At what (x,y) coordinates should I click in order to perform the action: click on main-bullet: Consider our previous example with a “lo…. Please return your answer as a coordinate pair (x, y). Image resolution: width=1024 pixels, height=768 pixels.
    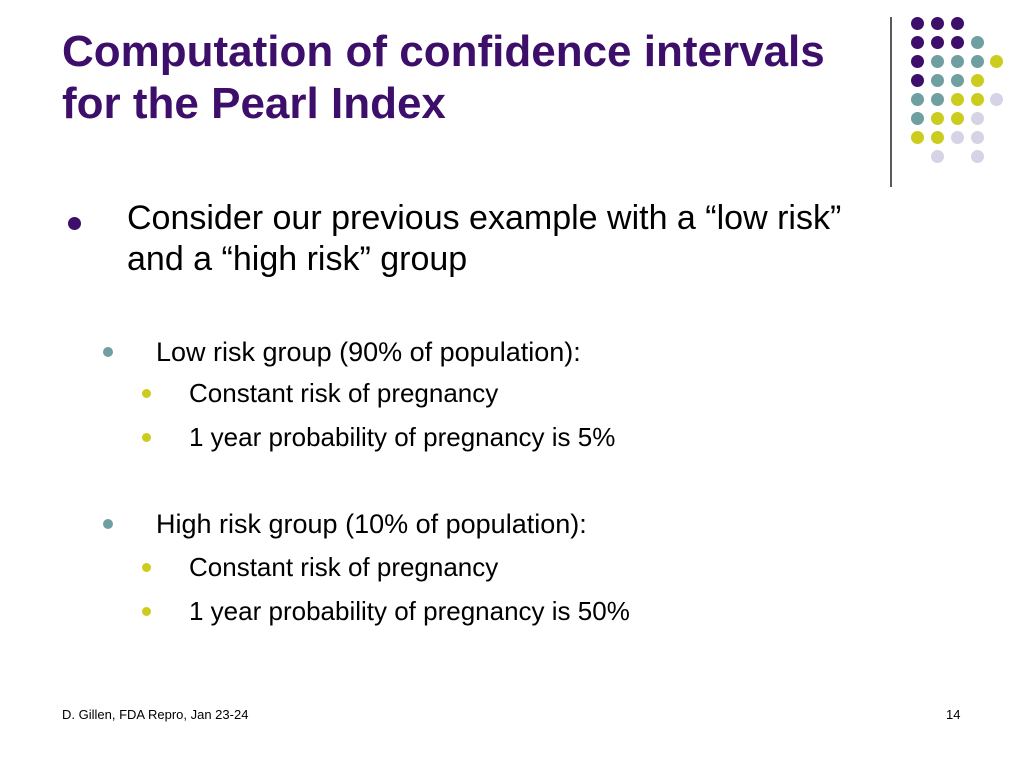
    Looking at the image, I should click on (478, 239).